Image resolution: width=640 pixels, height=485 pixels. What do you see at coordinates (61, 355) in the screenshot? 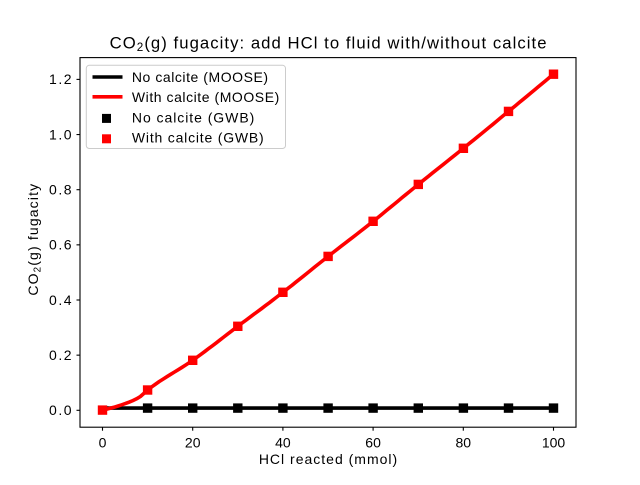
I see `svg-text: 0.2` at bounding box center [61, 355].